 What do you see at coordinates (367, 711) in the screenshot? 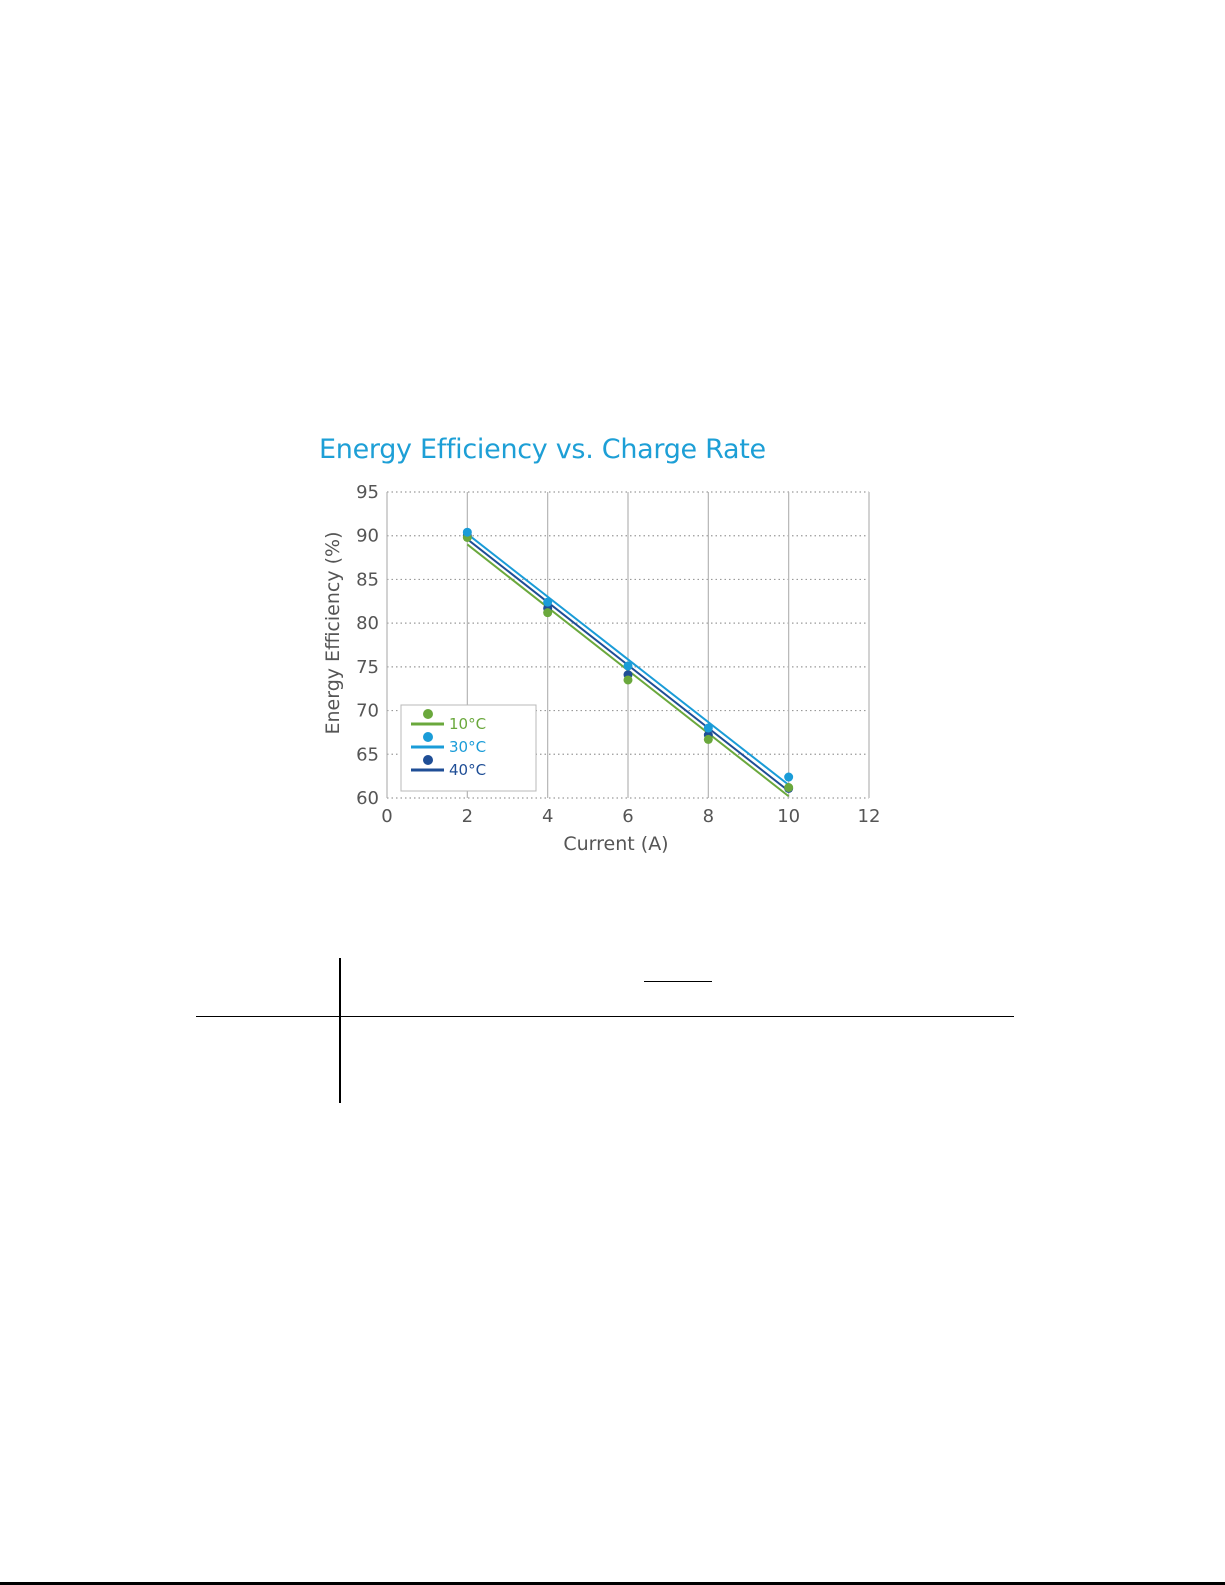
I see `y-tick-label: 70` at bounding box center [367, 711].